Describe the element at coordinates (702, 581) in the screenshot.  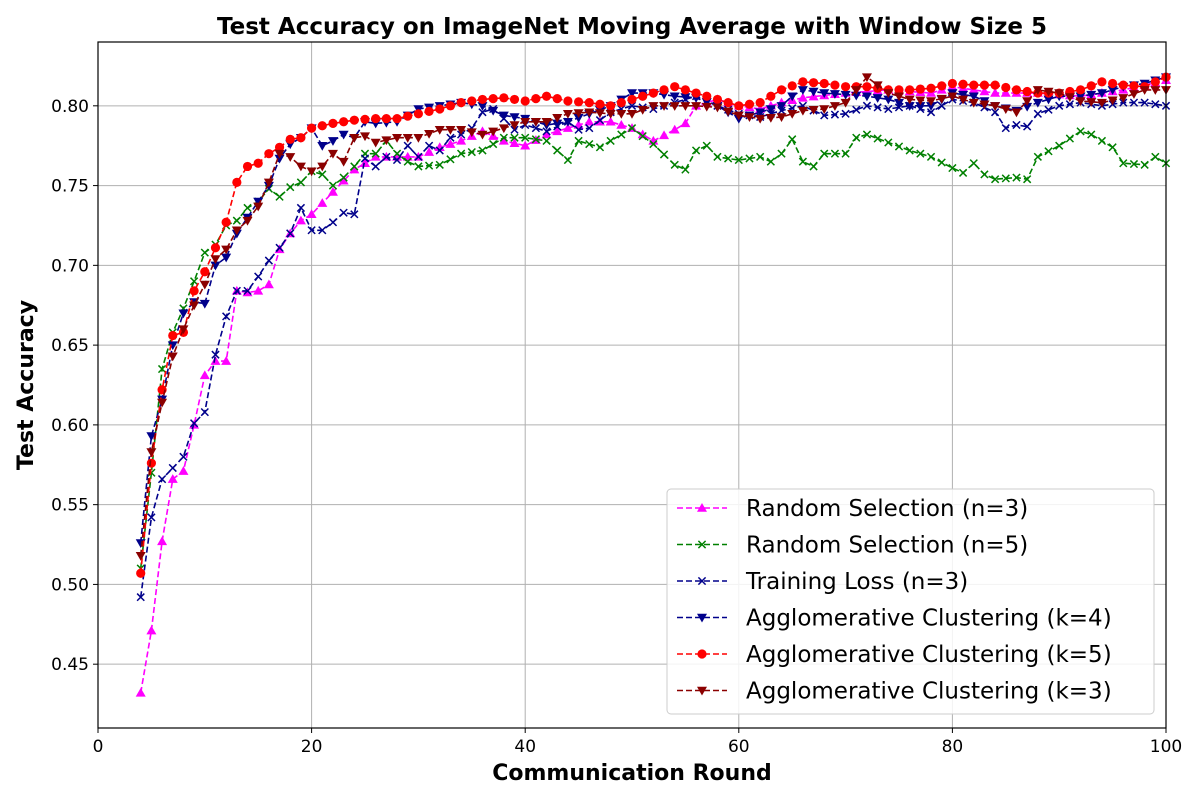
I see `legend-marker` at that location.